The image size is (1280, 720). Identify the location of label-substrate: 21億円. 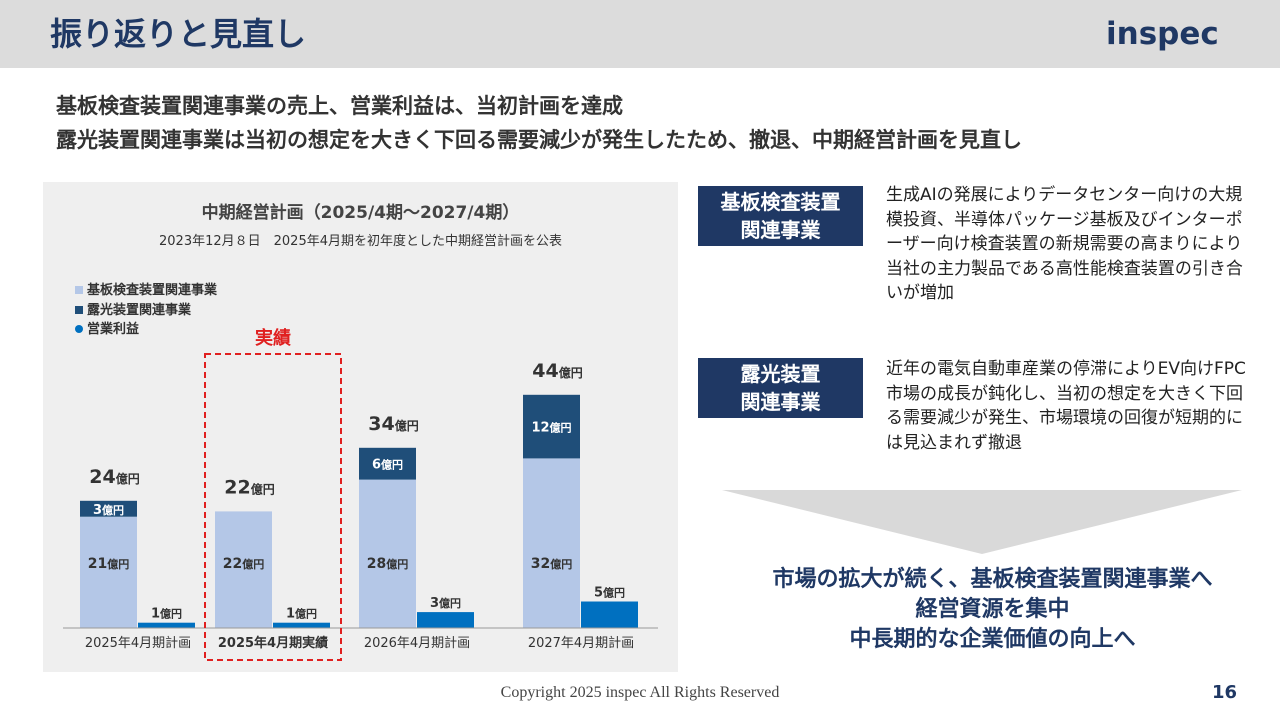
(108, 564).